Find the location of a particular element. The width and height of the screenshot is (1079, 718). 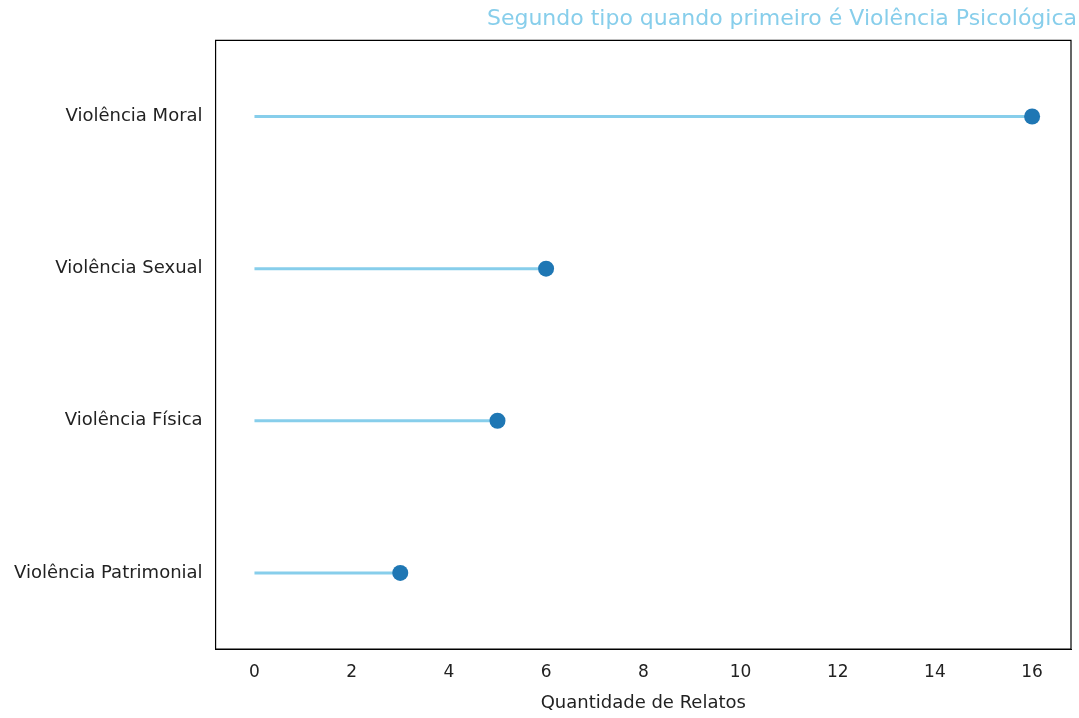

x-tick-label: 4 is located at coordinates (449, 670).